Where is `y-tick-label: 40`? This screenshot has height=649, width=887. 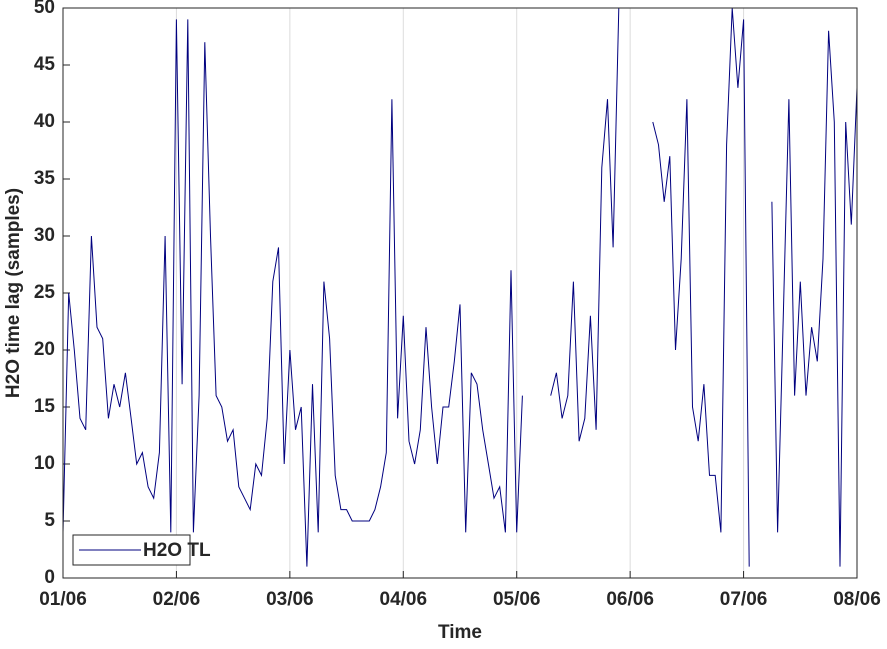
y-tick-label: 40 is located at coordinates (44, 121).